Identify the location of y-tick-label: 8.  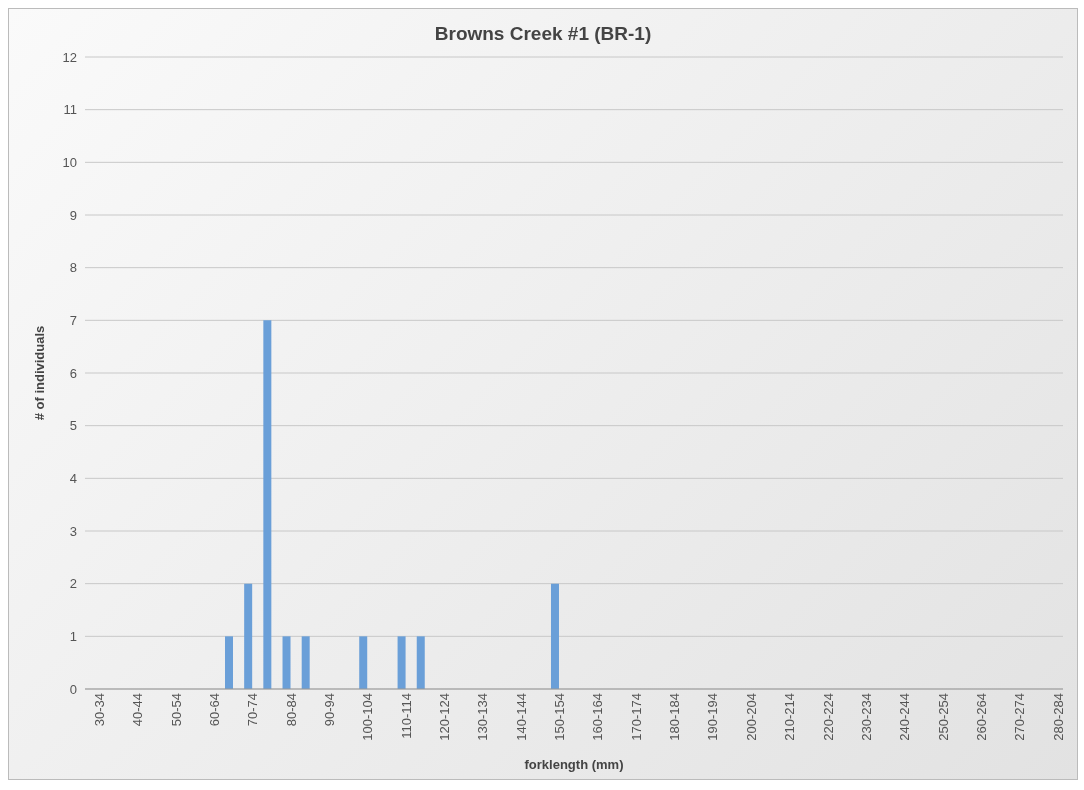
(73, 268).